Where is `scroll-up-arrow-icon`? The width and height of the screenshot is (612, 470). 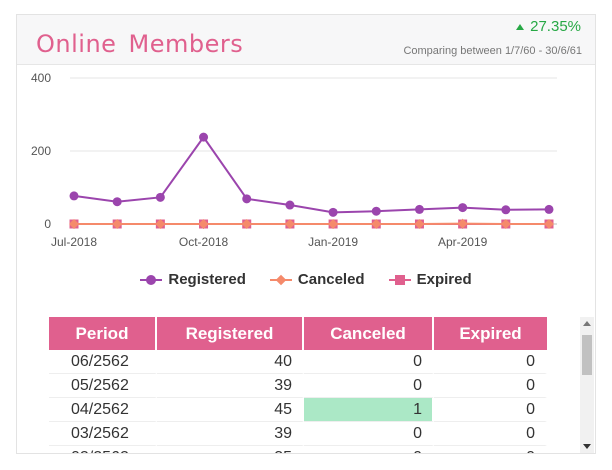 scroll-up-arrow-icon is located at coordinates (587, 323).